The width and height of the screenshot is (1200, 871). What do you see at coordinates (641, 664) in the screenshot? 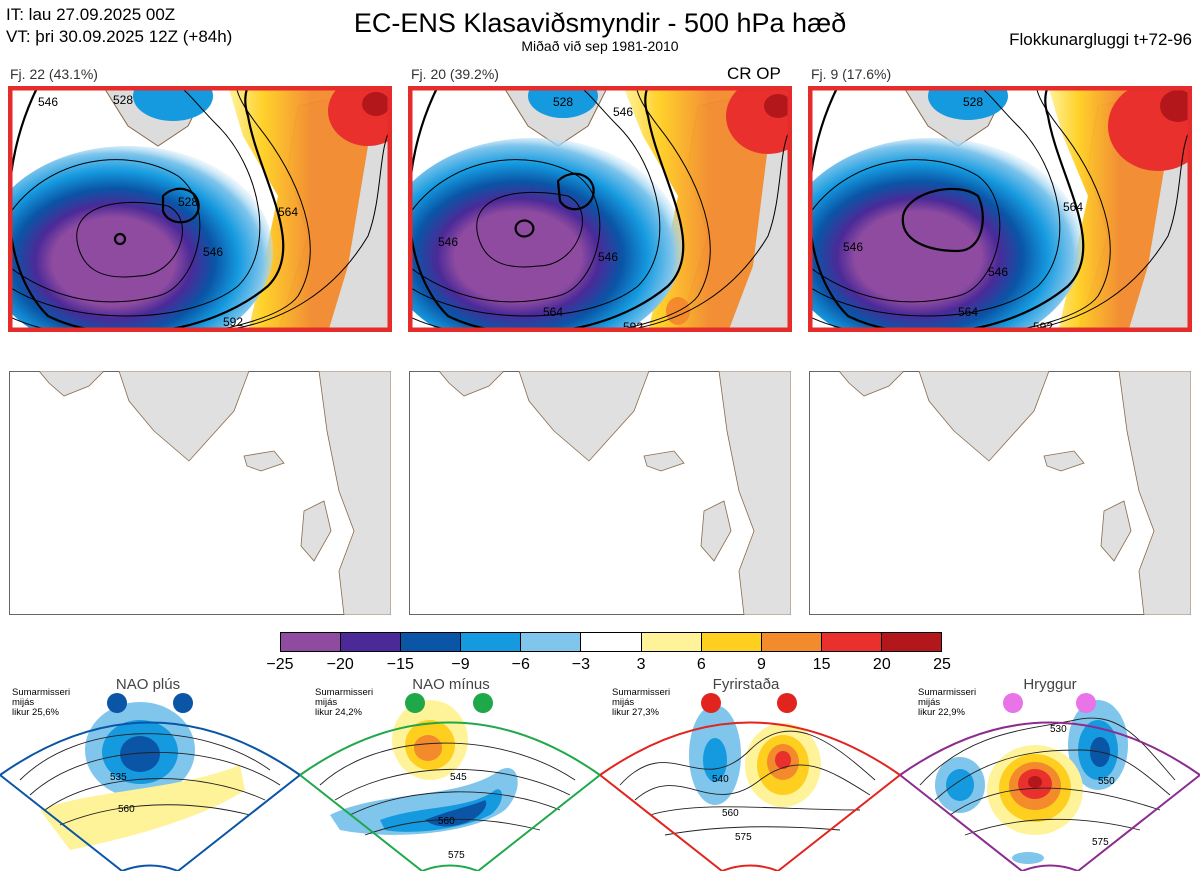
I see `colorbar-tick-label: 3` at bounding box center [641, 664].